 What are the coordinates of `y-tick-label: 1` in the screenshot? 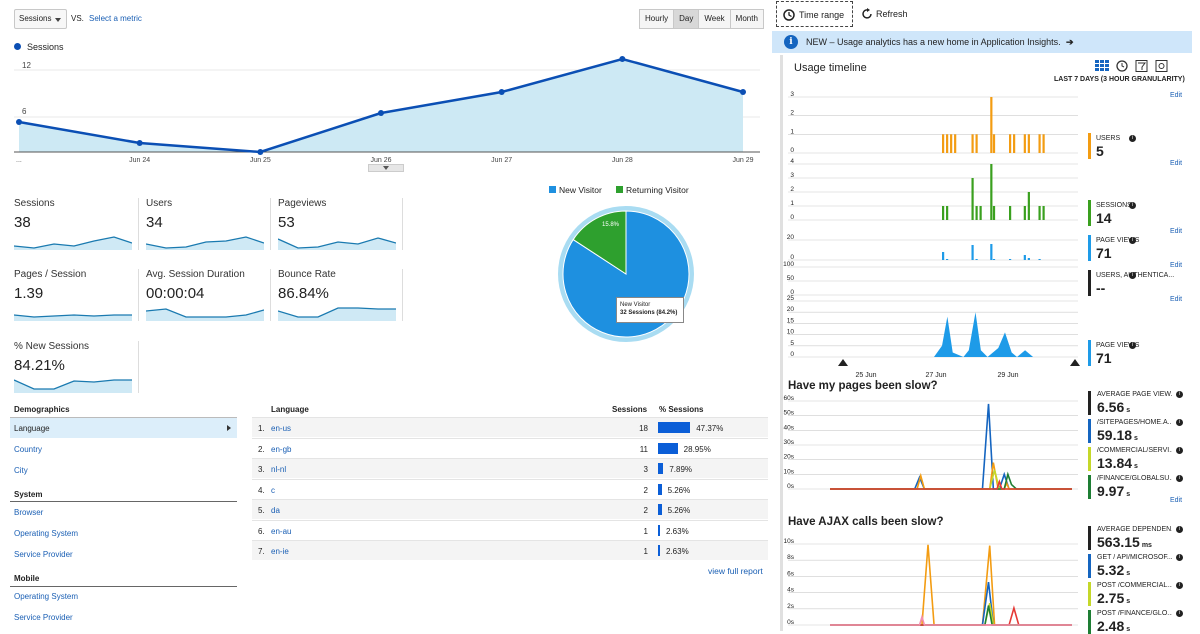 It's located at (792, 131).